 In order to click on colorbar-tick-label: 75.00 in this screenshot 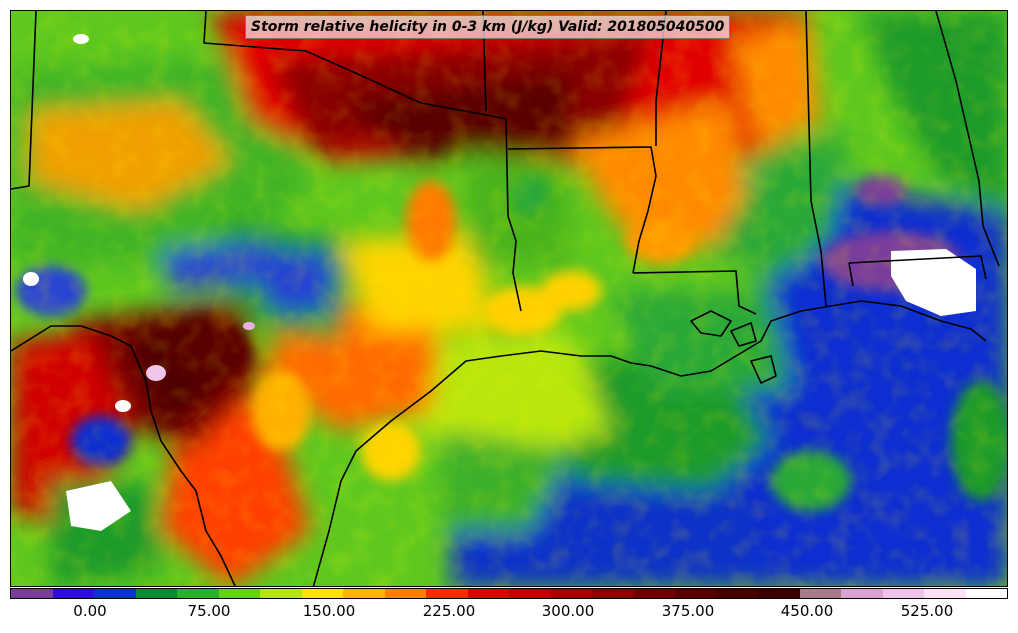, I will do `click(209, 611)`.